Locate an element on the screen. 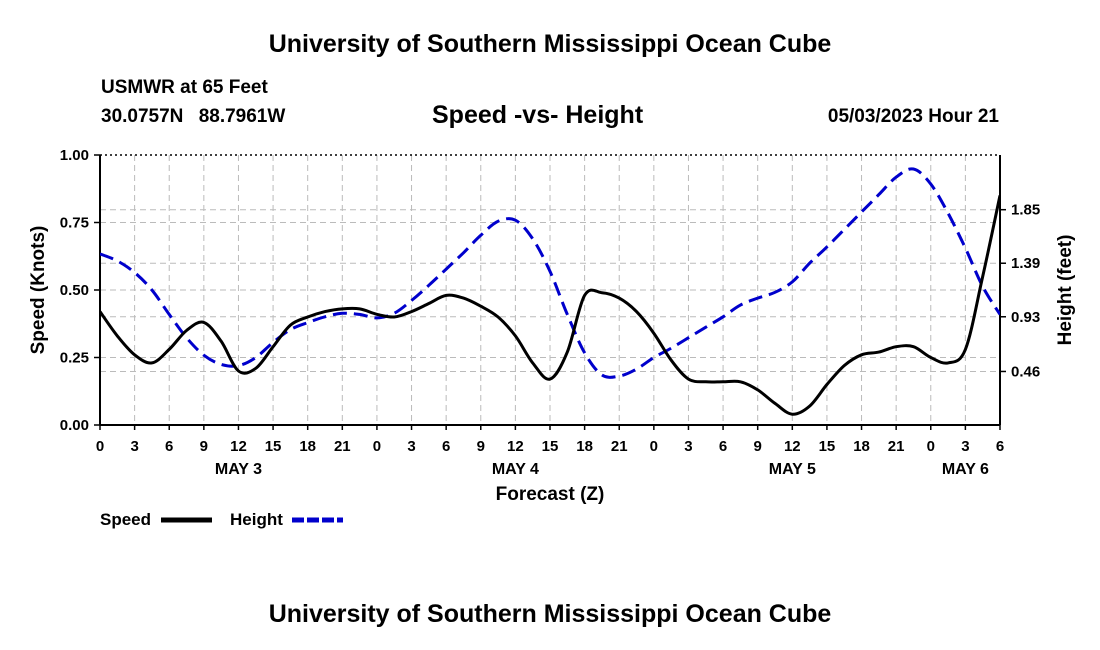  day-label: MAY 6 is located at coordinates (965, 469).